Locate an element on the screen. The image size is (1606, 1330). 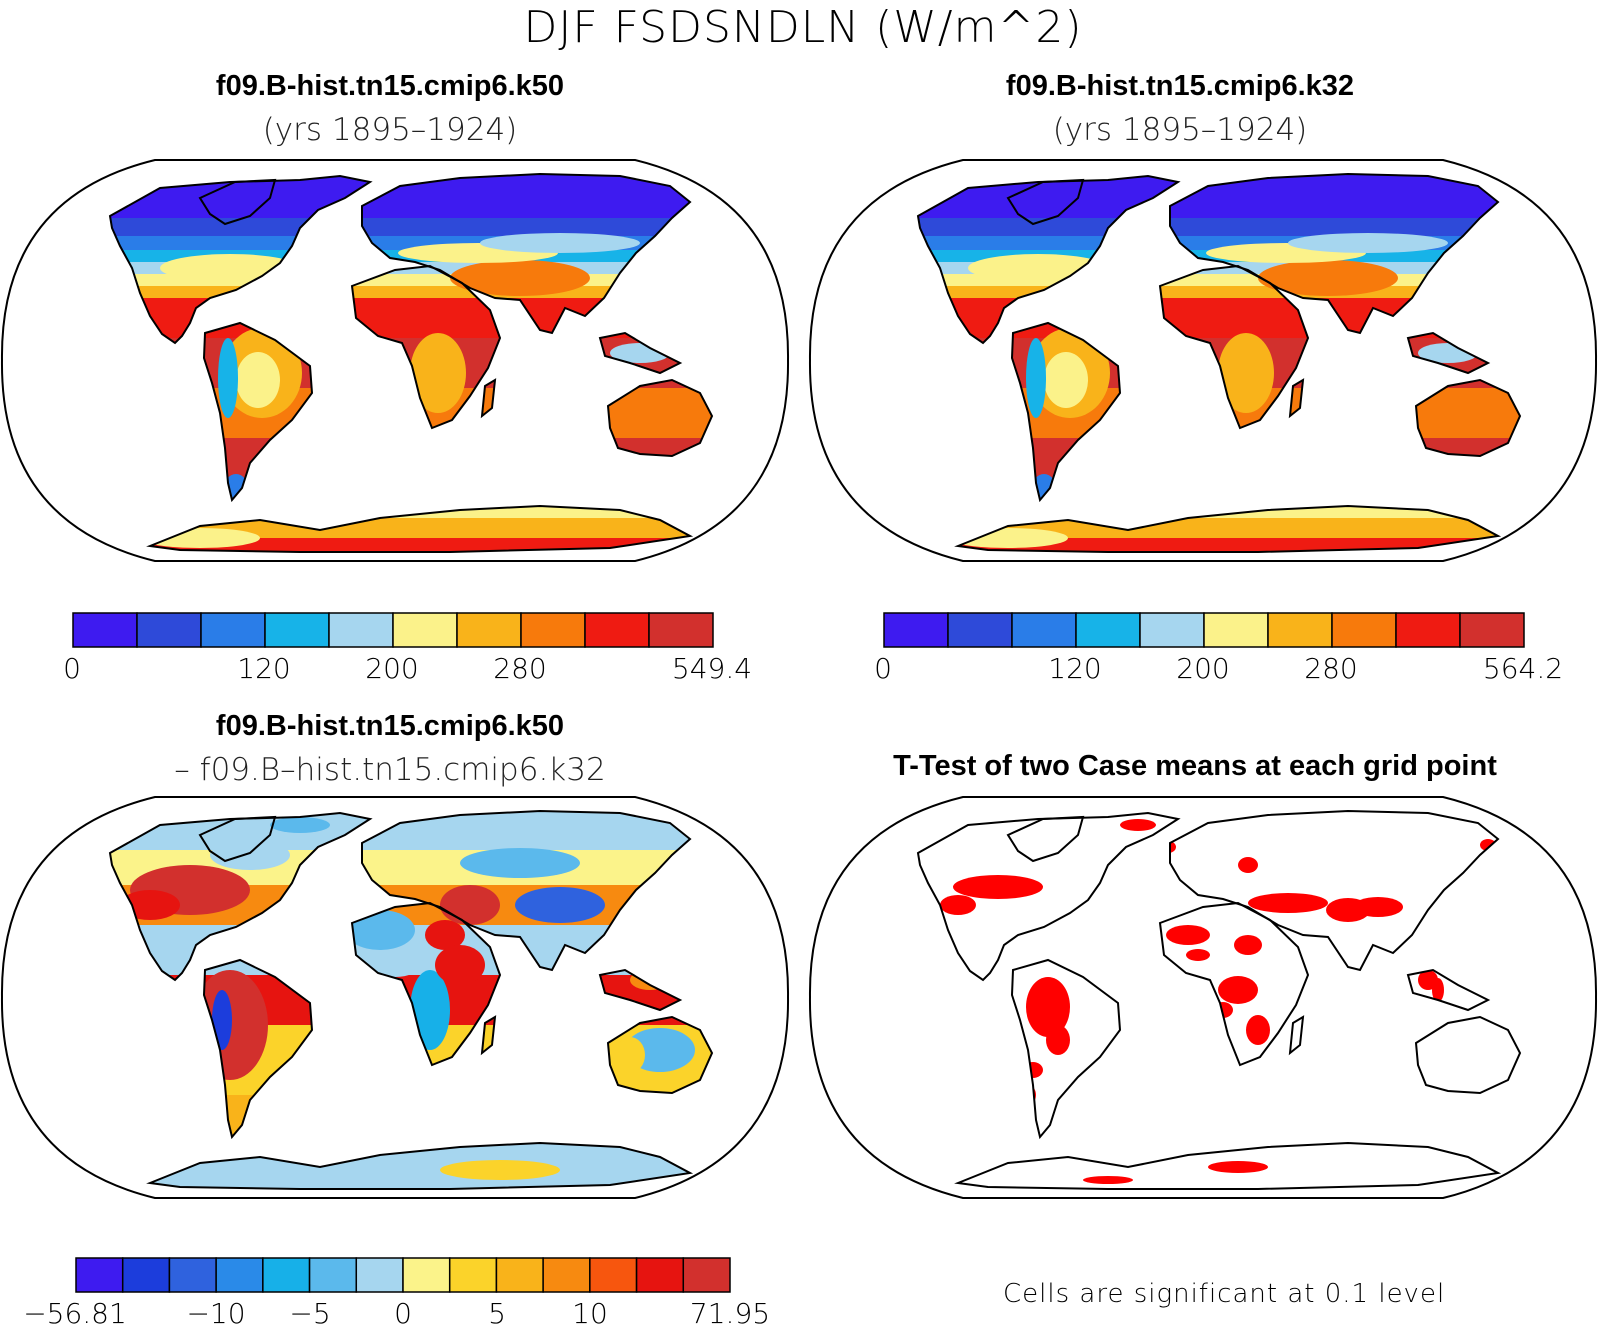
colorbar-k32-label-4: 564.2 is located at coordinates (1523, 668).